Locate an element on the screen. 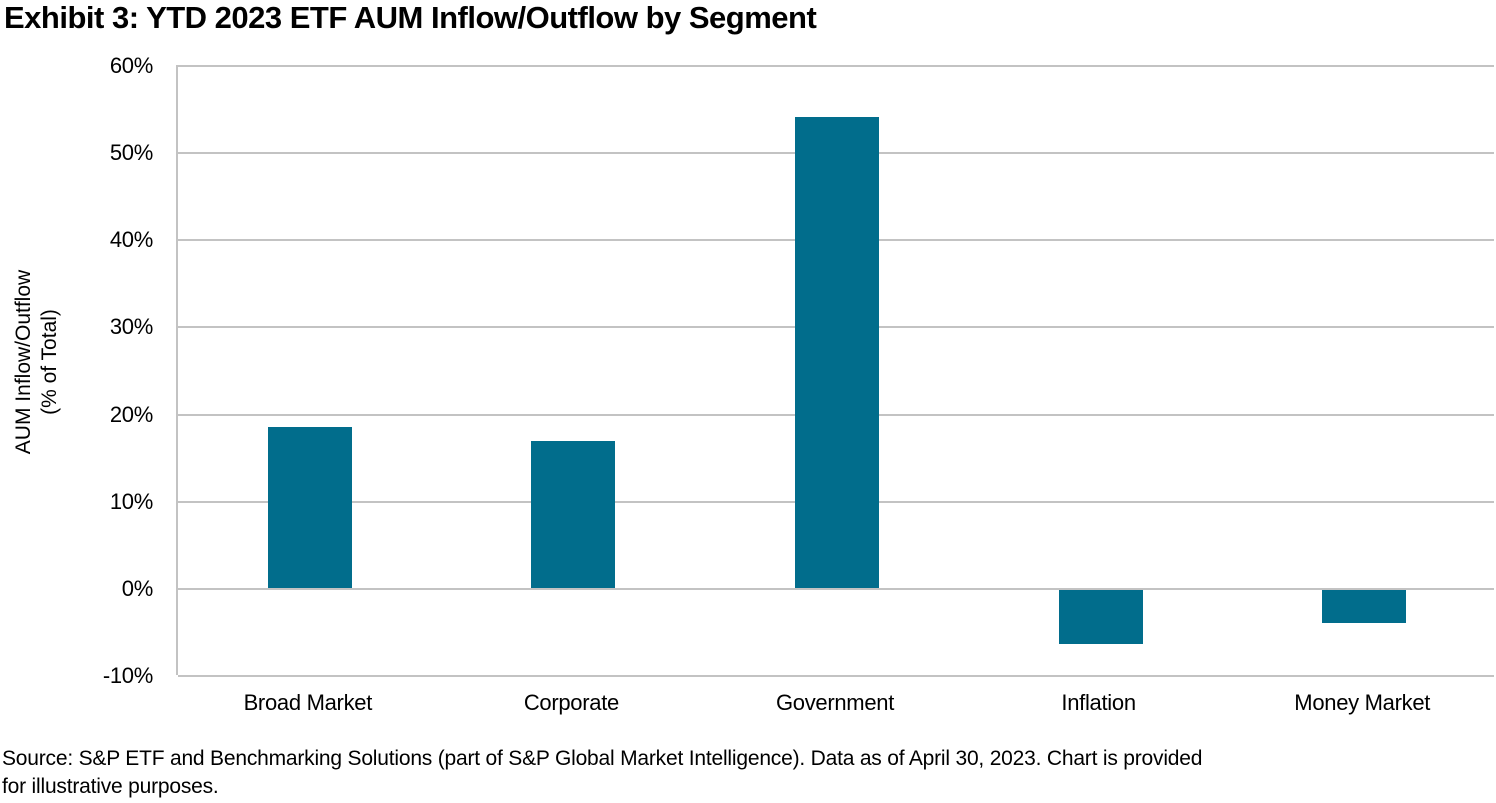 This screenshot has width=1496, height=803. x-label-corporate: Corporate is located at coordinates (571, 702).